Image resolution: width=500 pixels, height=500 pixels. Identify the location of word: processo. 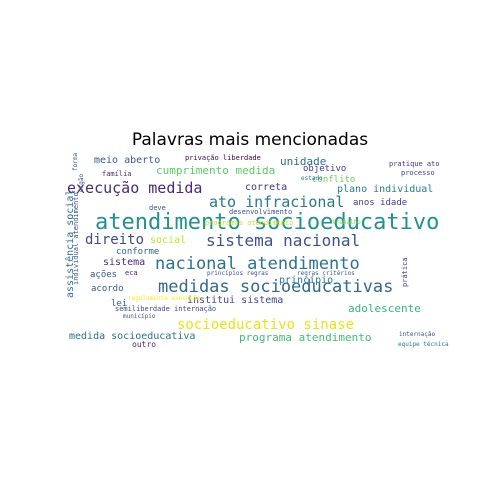
(418, 173).